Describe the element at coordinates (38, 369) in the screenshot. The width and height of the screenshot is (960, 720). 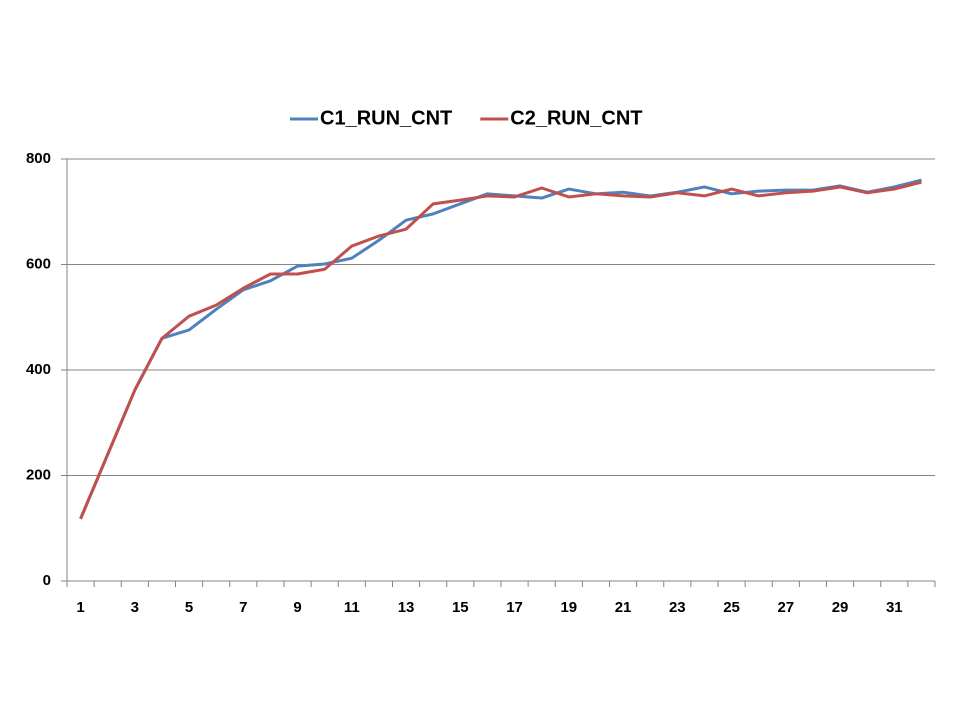
I see `y-tick-label: 400` at that location.